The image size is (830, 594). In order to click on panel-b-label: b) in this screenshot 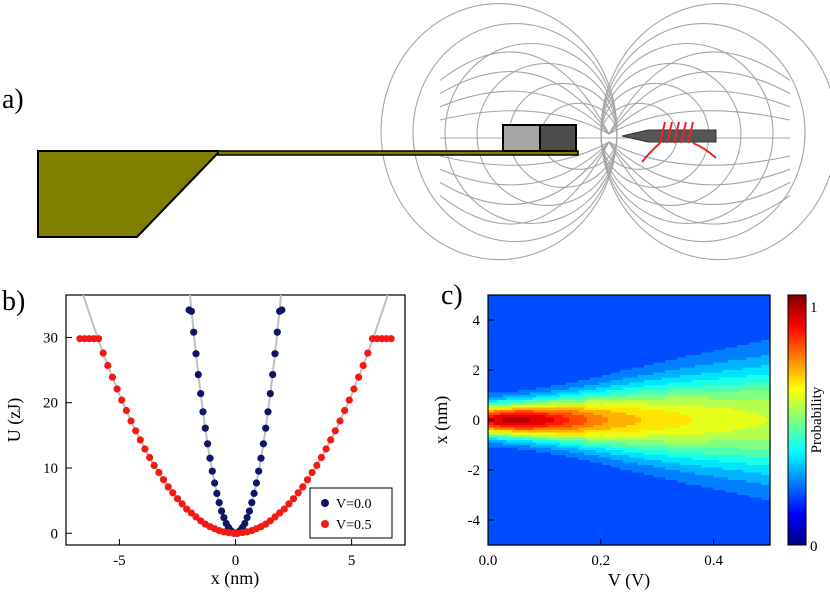, I will do `click(13, 301)`.